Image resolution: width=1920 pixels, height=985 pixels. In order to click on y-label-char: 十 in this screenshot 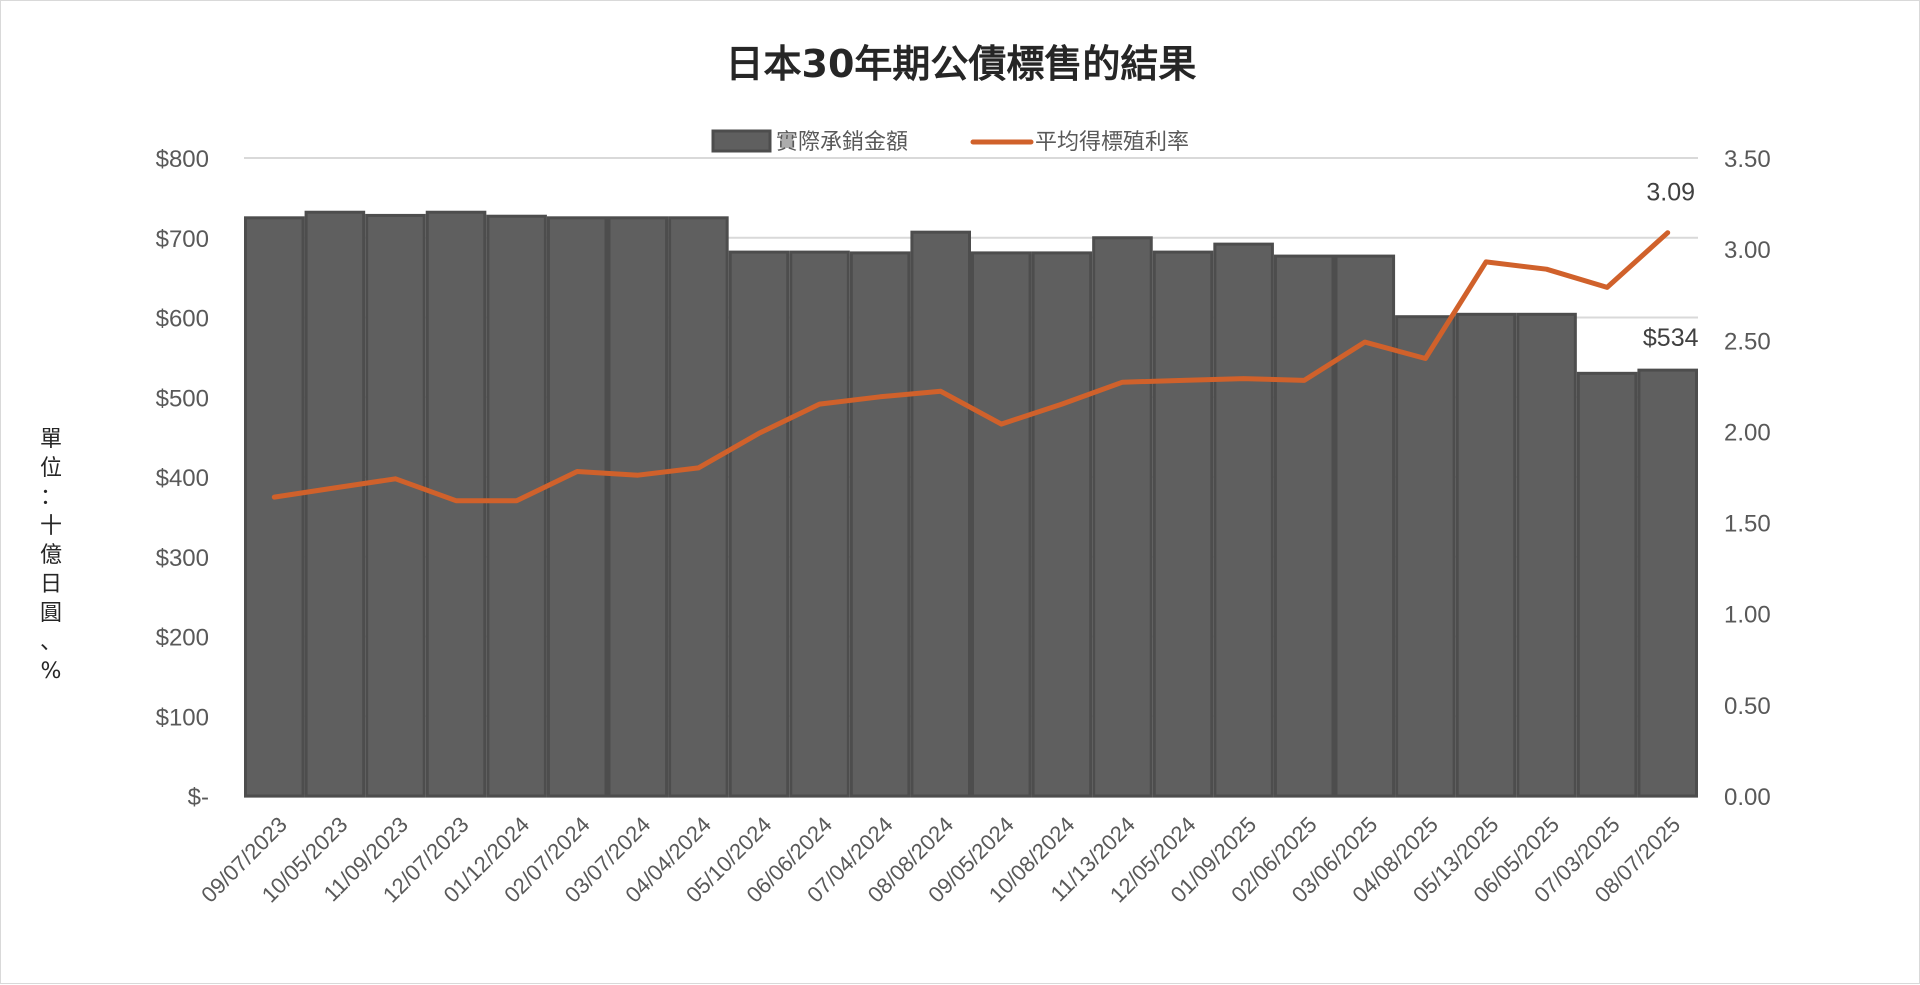, I will do `click(51, 526)`.